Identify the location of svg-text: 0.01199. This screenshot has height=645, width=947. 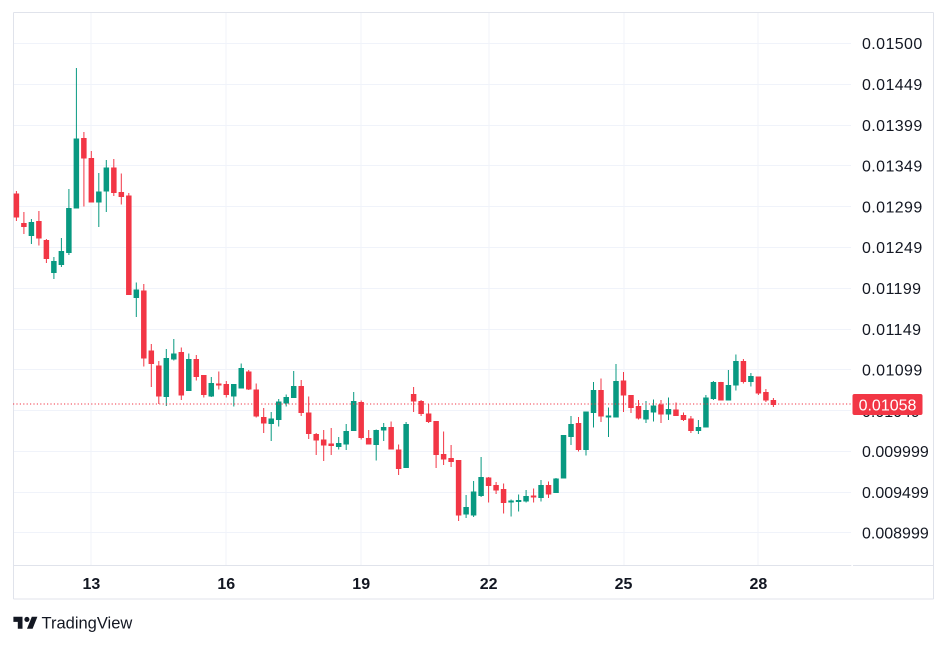
(891, 289).